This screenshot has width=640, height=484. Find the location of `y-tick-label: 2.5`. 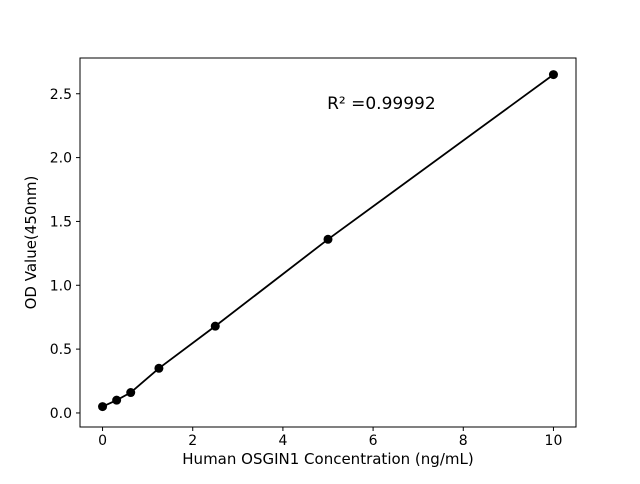

y-tick-label: 2.5 is located at coordinates (61, 95).